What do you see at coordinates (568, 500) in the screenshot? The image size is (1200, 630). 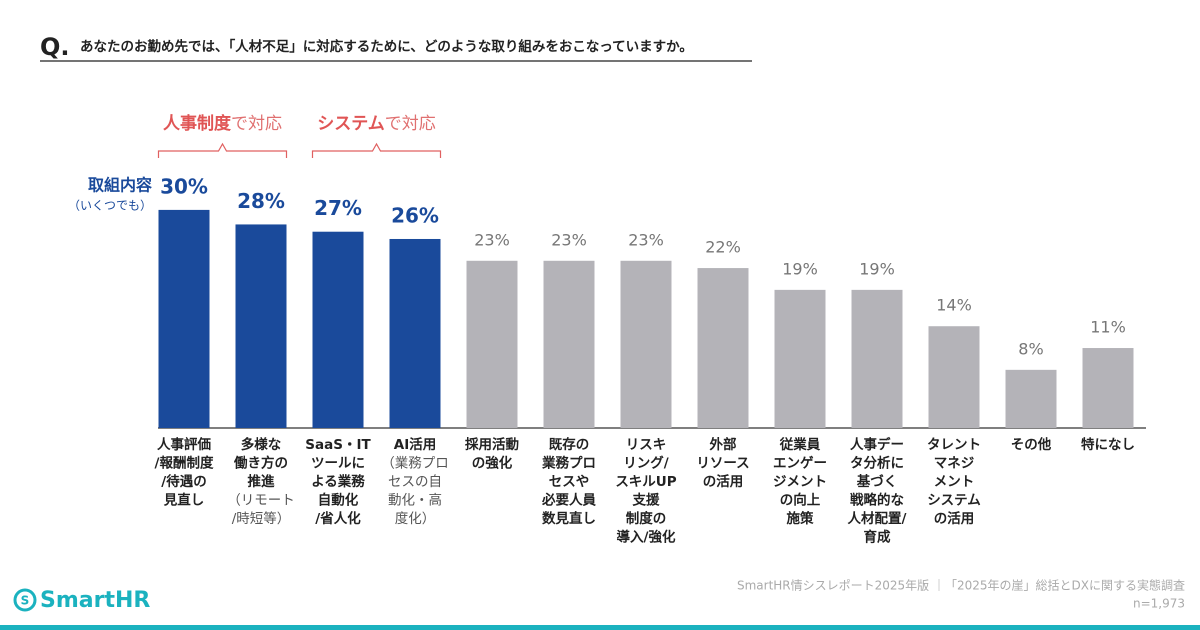 I see `x-tick-label: 必要人員` at bounding box center [568, 500].